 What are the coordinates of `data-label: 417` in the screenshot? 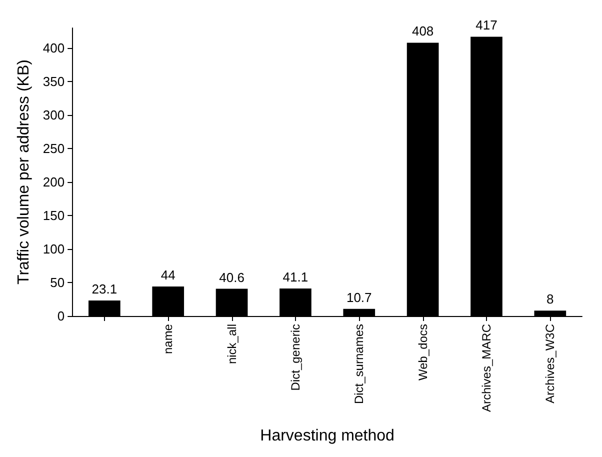 It's located at (487, 25).